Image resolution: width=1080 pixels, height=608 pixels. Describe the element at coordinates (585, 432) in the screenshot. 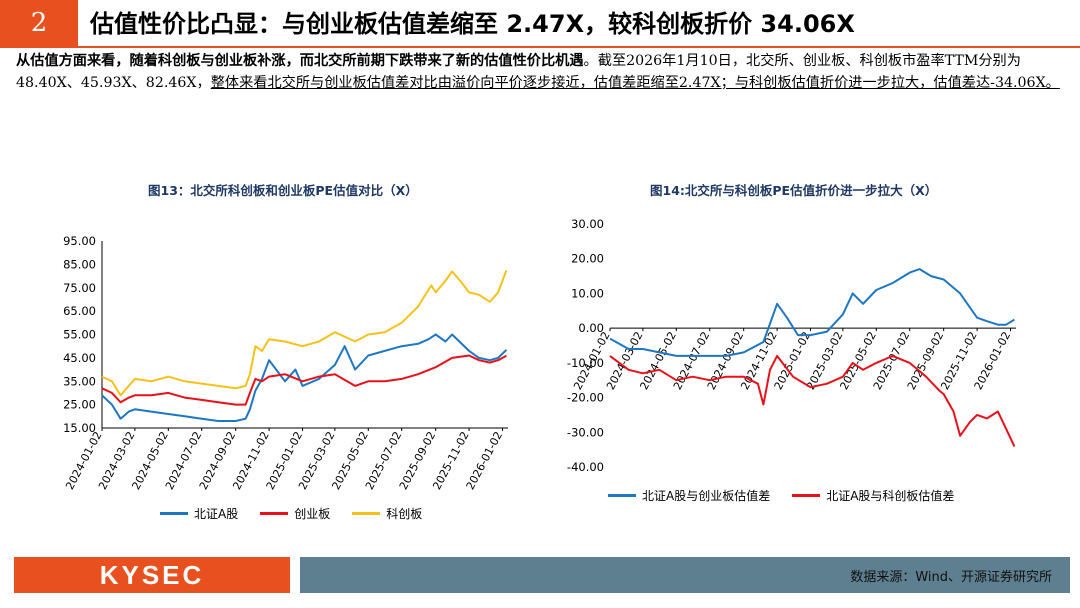

I see `y-tick-label: -30.00` at that location.